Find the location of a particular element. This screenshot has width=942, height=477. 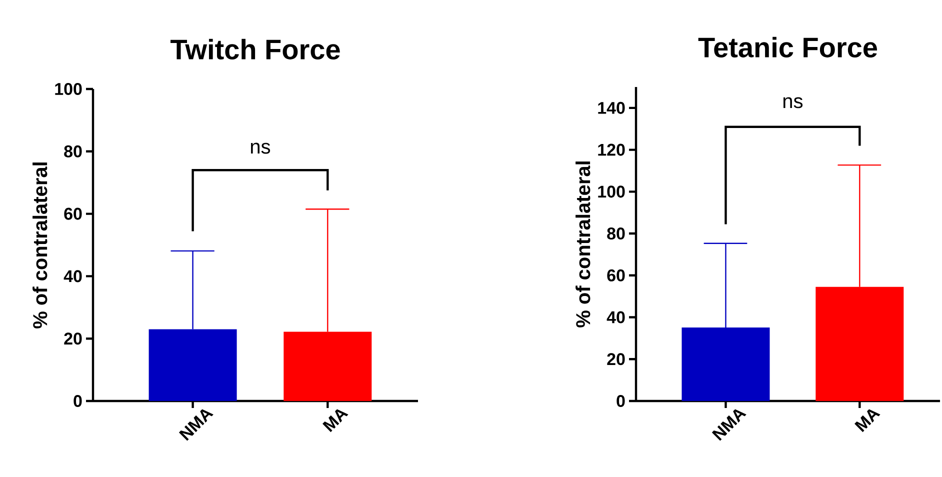

y-tick-label: 120 is located at coordinates (611, 150).